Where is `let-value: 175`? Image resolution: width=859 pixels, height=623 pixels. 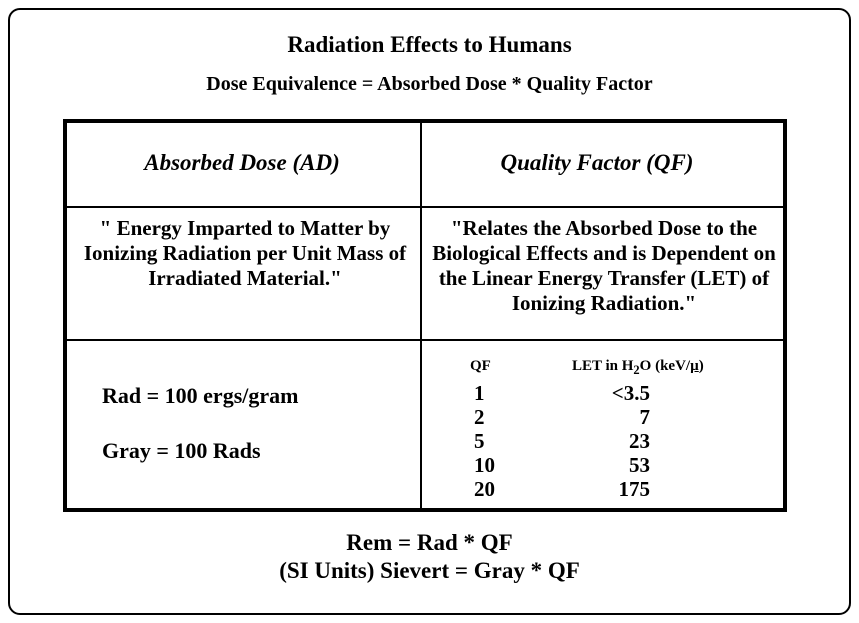 let-value: 175 is located at coordinates (634, 489).